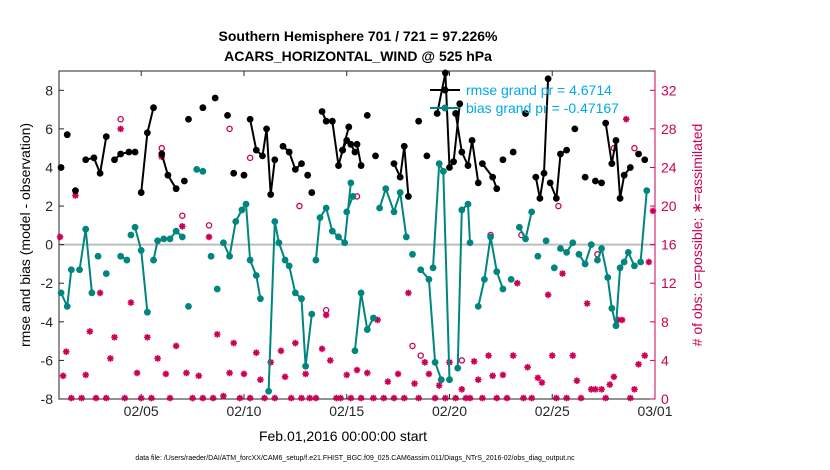 The width and height of the screenshot is (830, 470). I want to click on legend-bias-label: bias grand pr = -0.47167, so click(542, 108).